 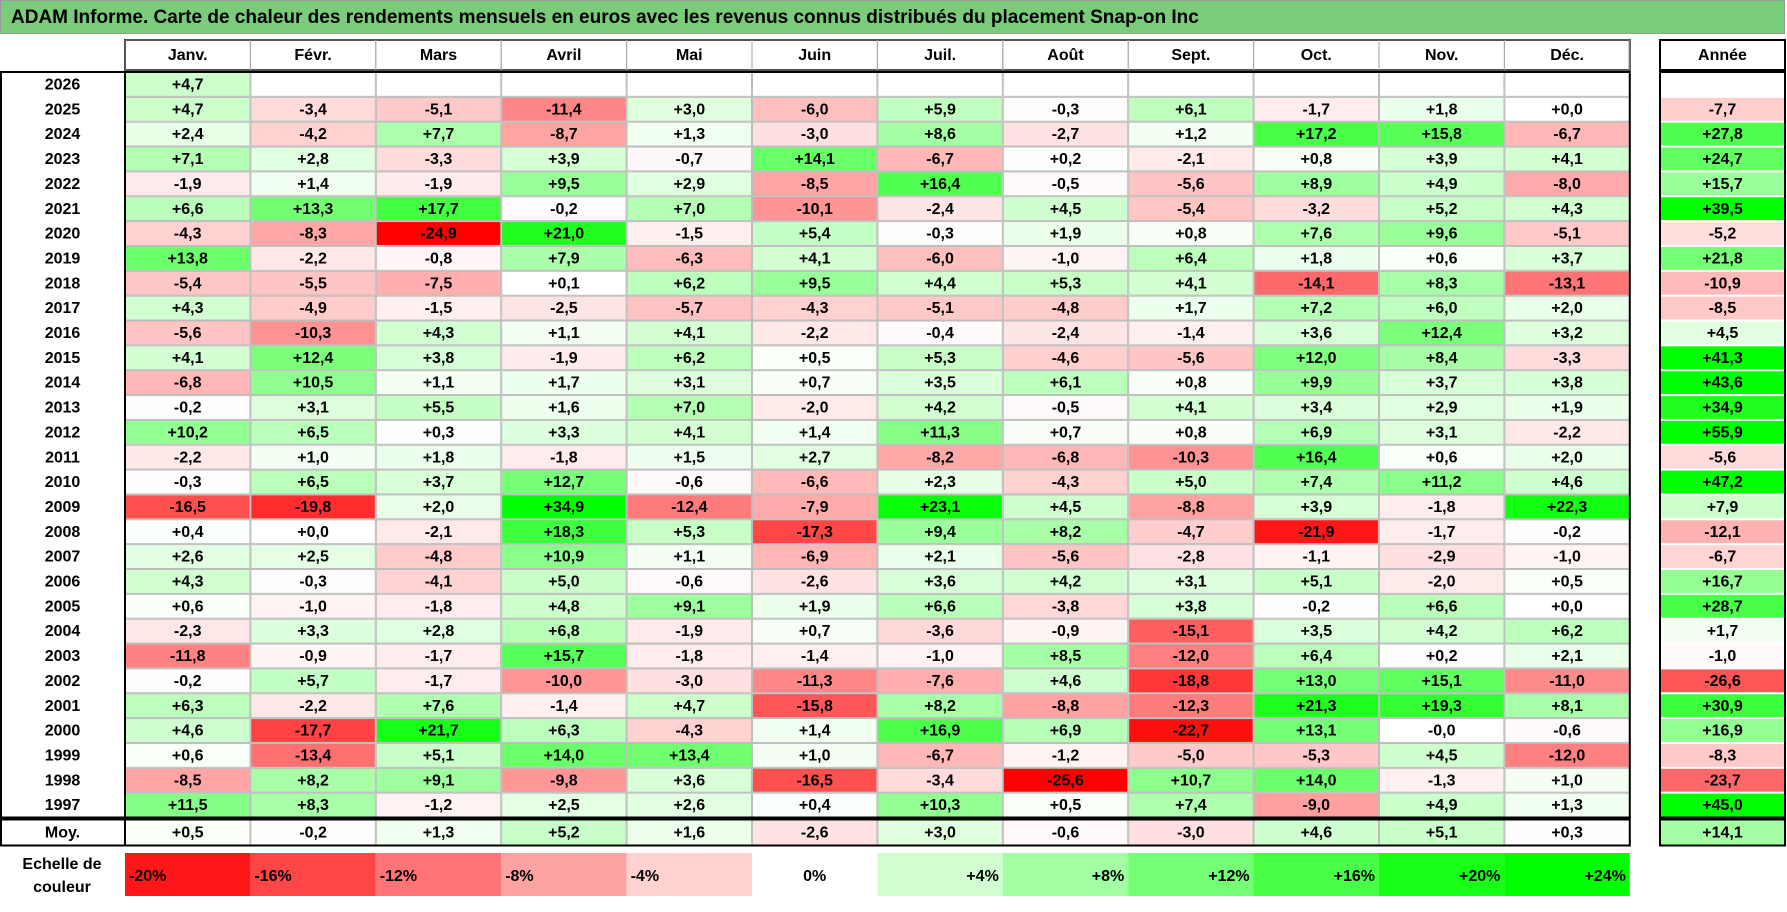 I want to click on heatmap-cell-value: -4,3, so click(x=188, y=234).